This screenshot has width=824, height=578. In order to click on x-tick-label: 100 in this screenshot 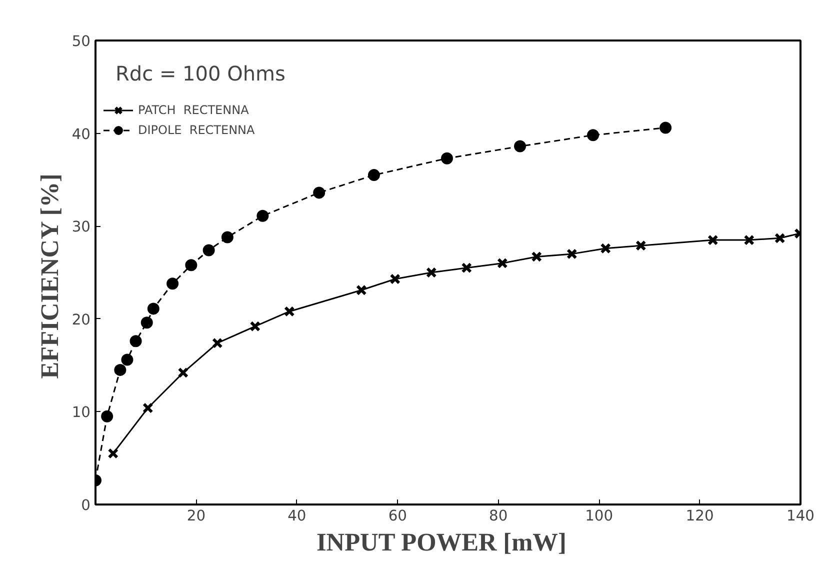, I will do `click(599, 516)`.